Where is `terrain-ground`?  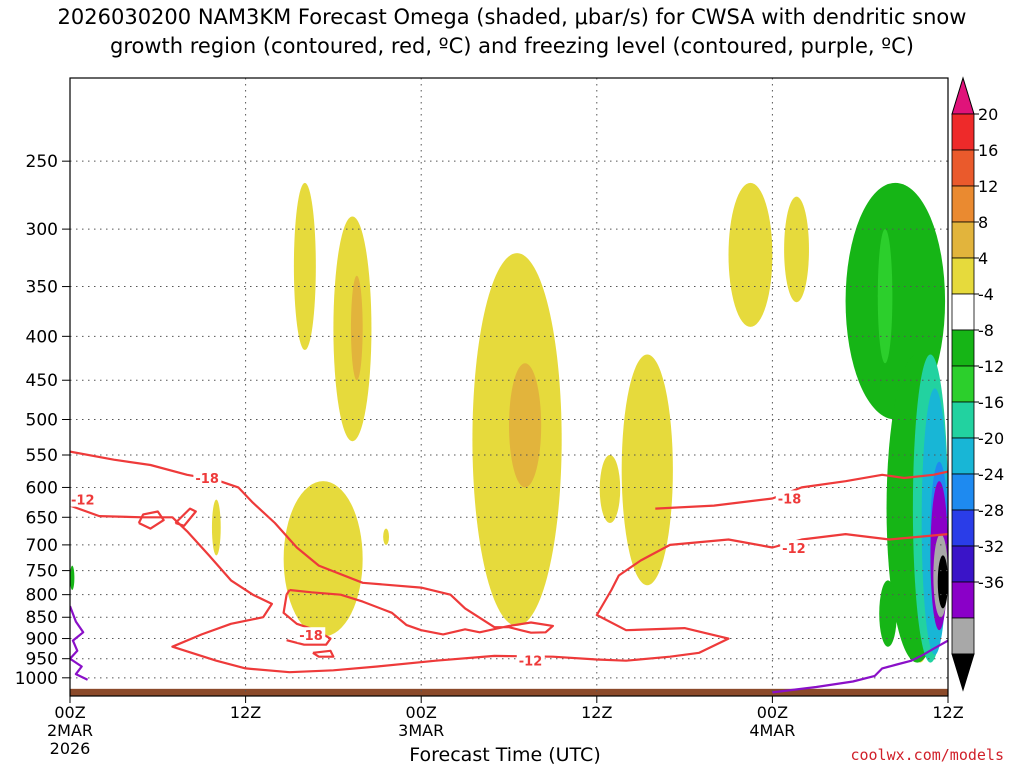 terrain-ground is located at coordinates (509, 692).